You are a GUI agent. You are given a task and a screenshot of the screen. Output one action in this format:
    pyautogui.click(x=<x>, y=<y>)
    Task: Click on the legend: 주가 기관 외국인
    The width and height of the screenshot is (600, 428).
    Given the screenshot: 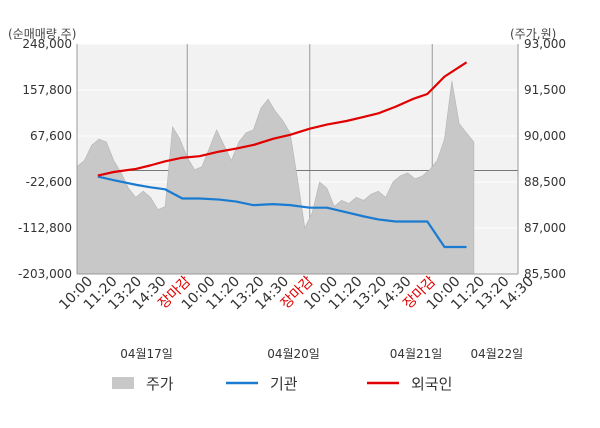 What is the action you would take?
    pyautogui.click(x=282, y=384)
    